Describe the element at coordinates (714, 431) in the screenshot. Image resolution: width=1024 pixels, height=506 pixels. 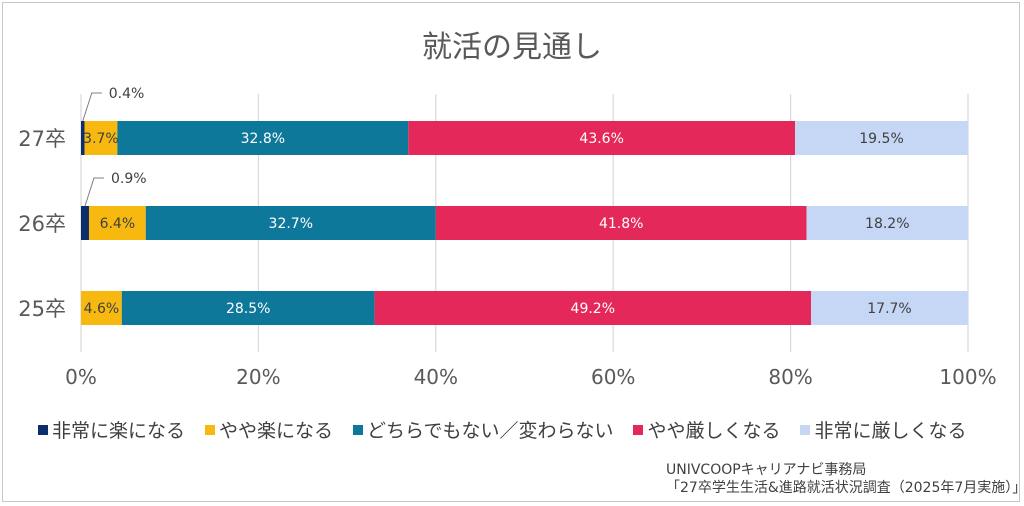
I see `legend-label: やや厳しくなる` at that location.